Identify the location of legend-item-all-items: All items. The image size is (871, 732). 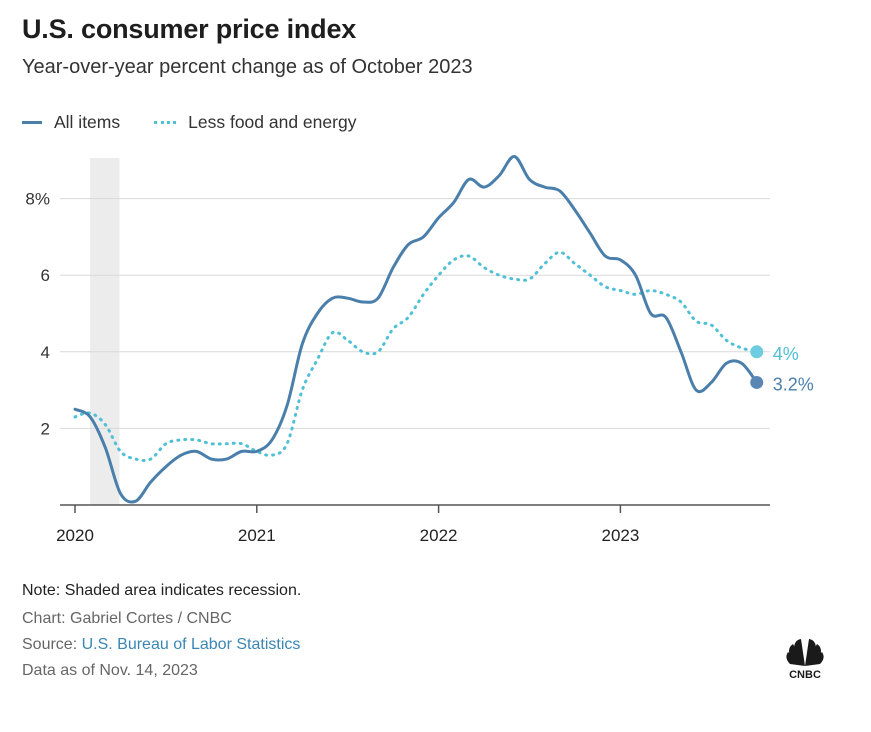
(71, 122).